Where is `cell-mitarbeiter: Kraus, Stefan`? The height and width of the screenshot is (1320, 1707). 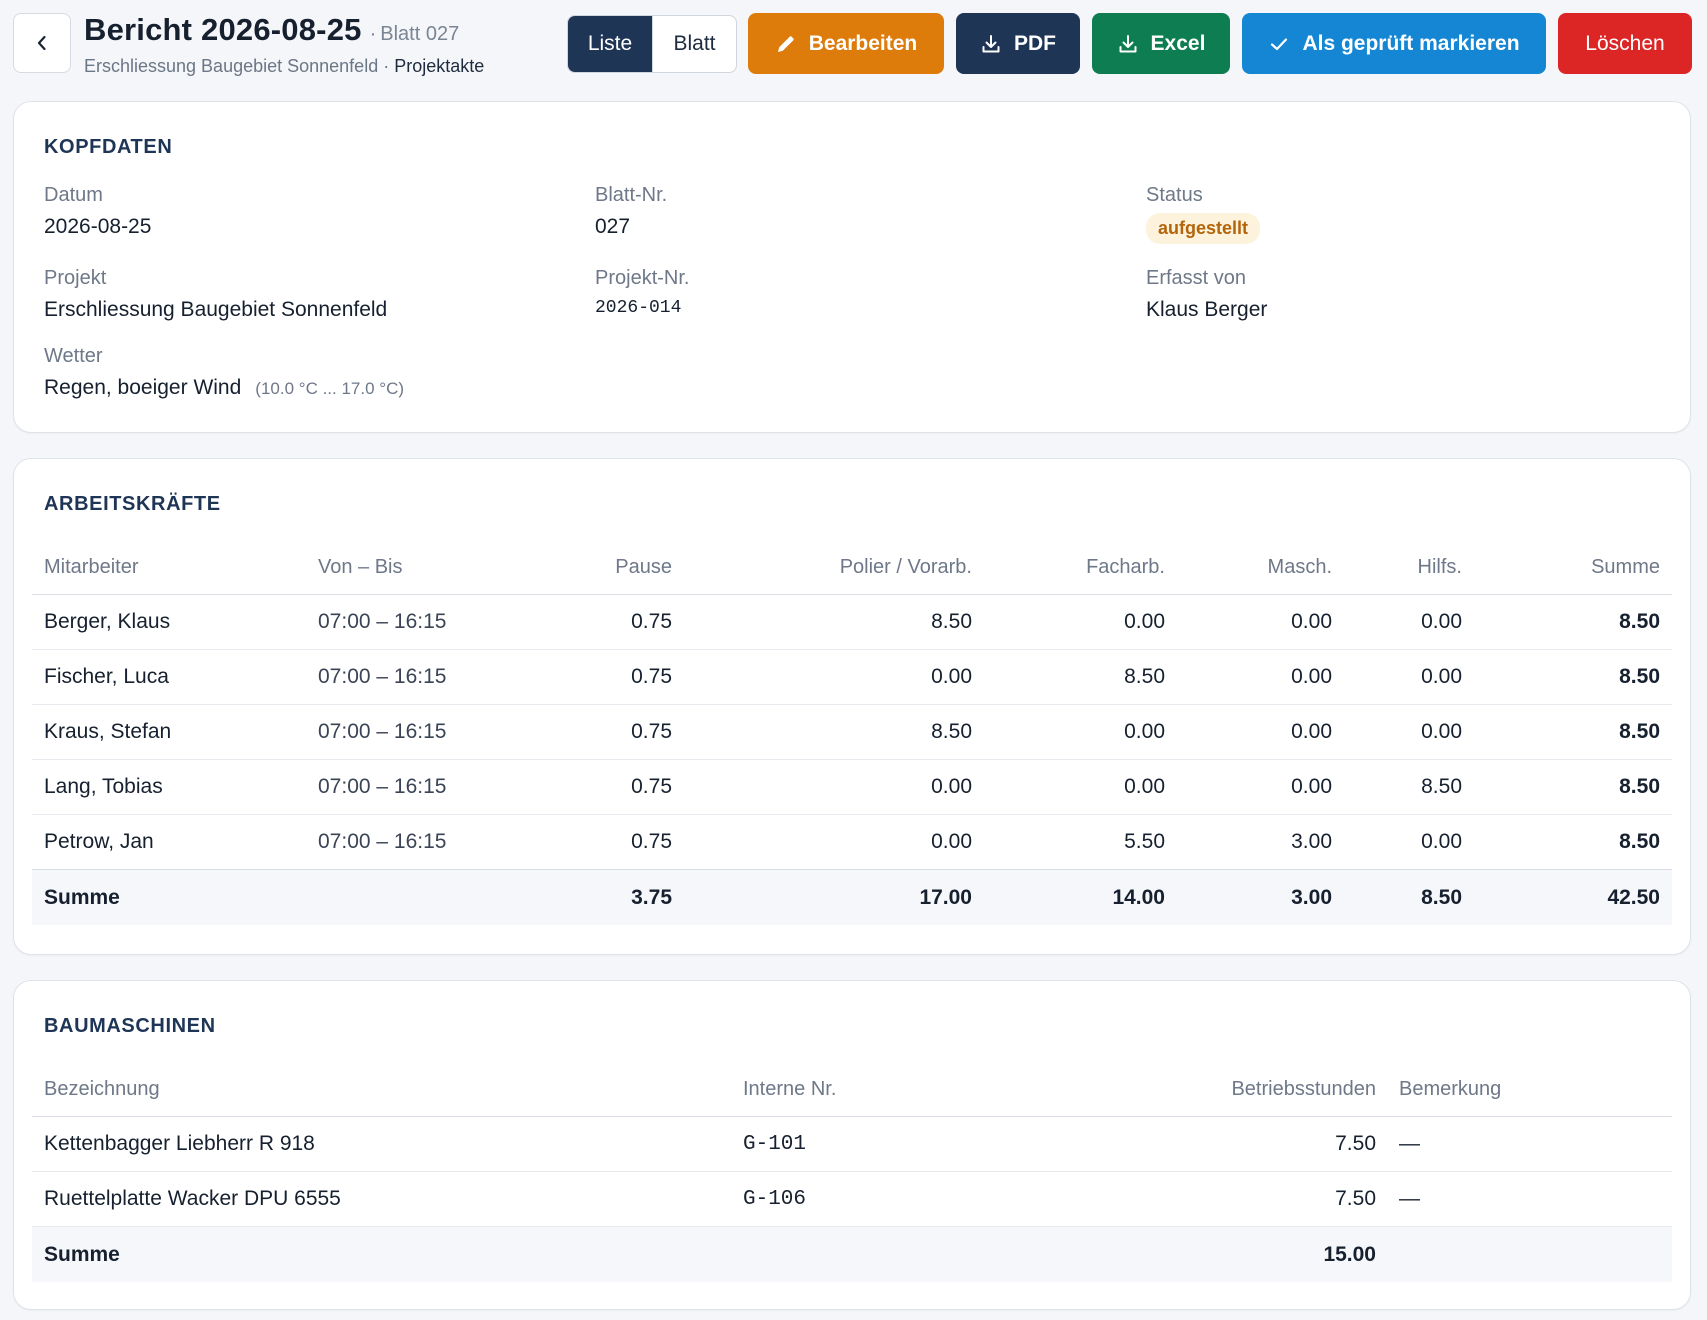
cell-mitarbeiter: Kraus, Stefan is located at coordinates (108, 731).